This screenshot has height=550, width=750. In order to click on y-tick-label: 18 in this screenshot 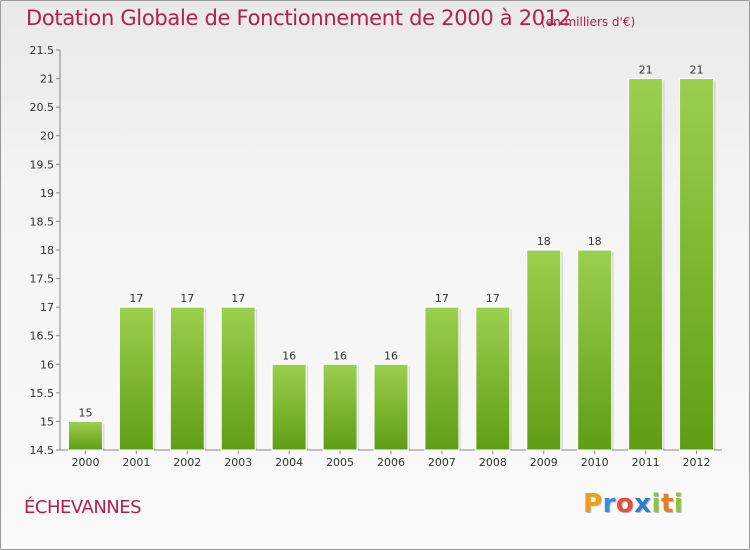, I will do `click(47, 250)`.